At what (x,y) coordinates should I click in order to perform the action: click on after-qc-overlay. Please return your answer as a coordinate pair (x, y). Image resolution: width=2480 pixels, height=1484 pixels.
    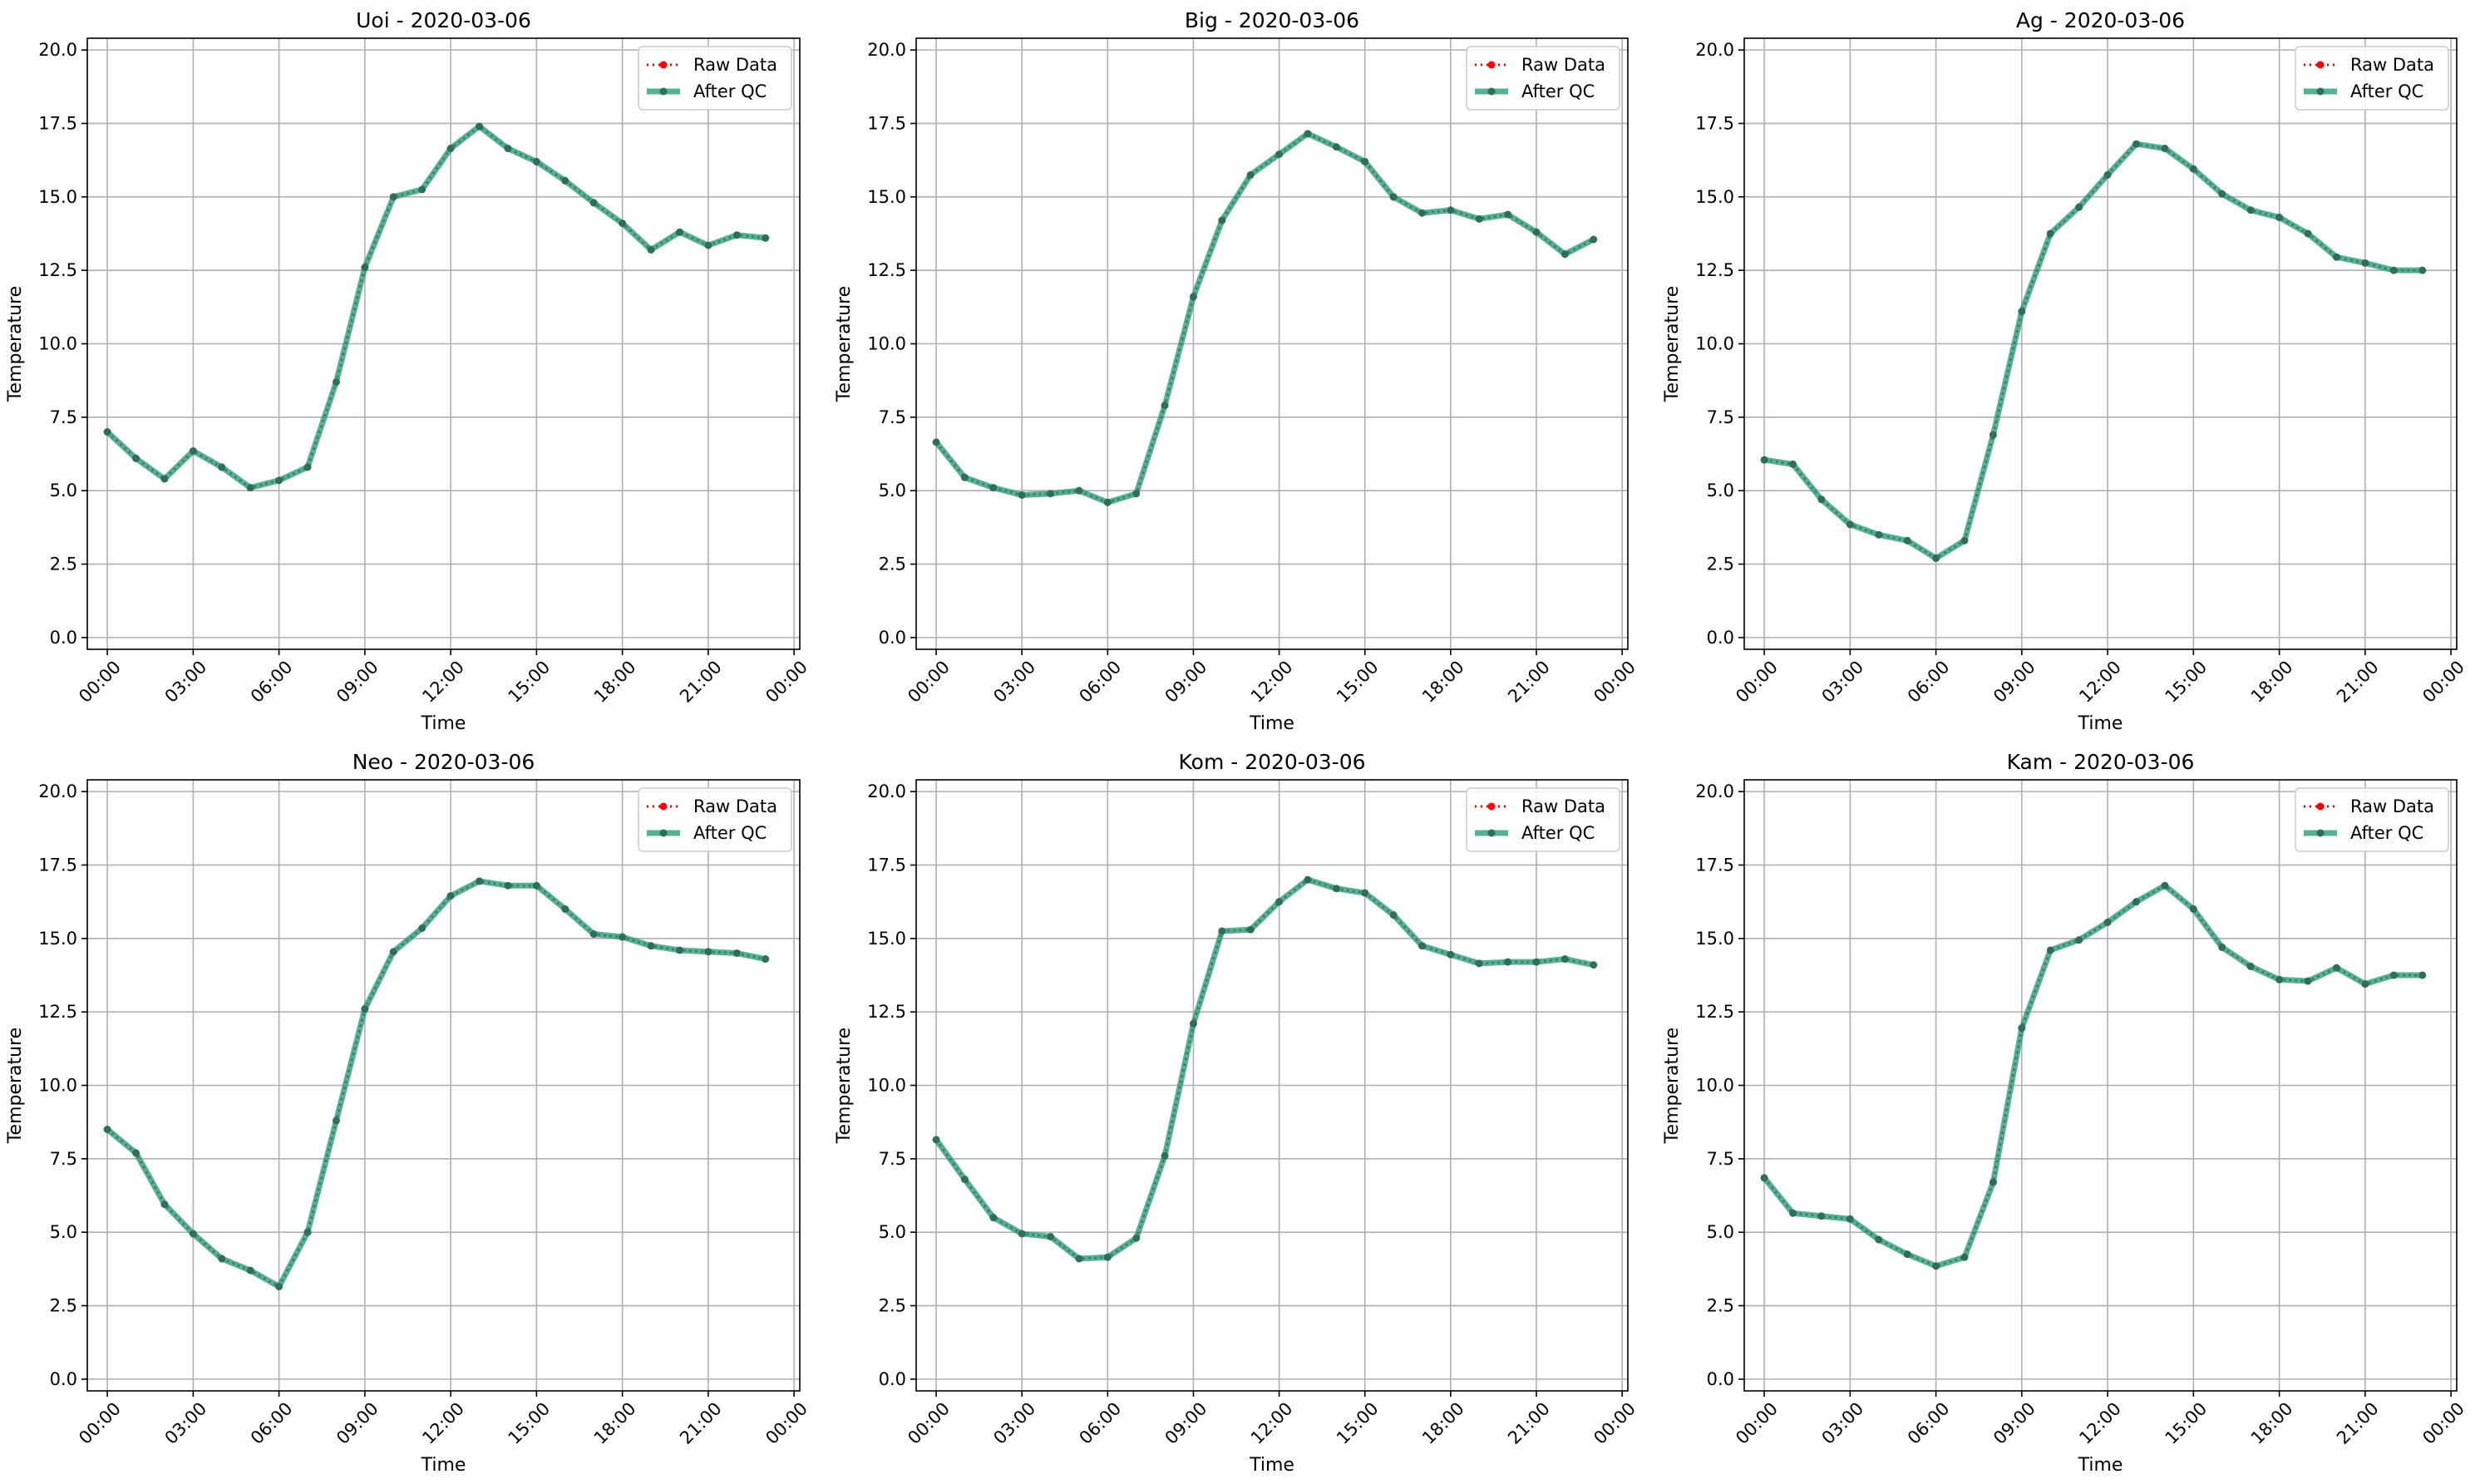
    Looking at the image, I should click on (2093, 351).